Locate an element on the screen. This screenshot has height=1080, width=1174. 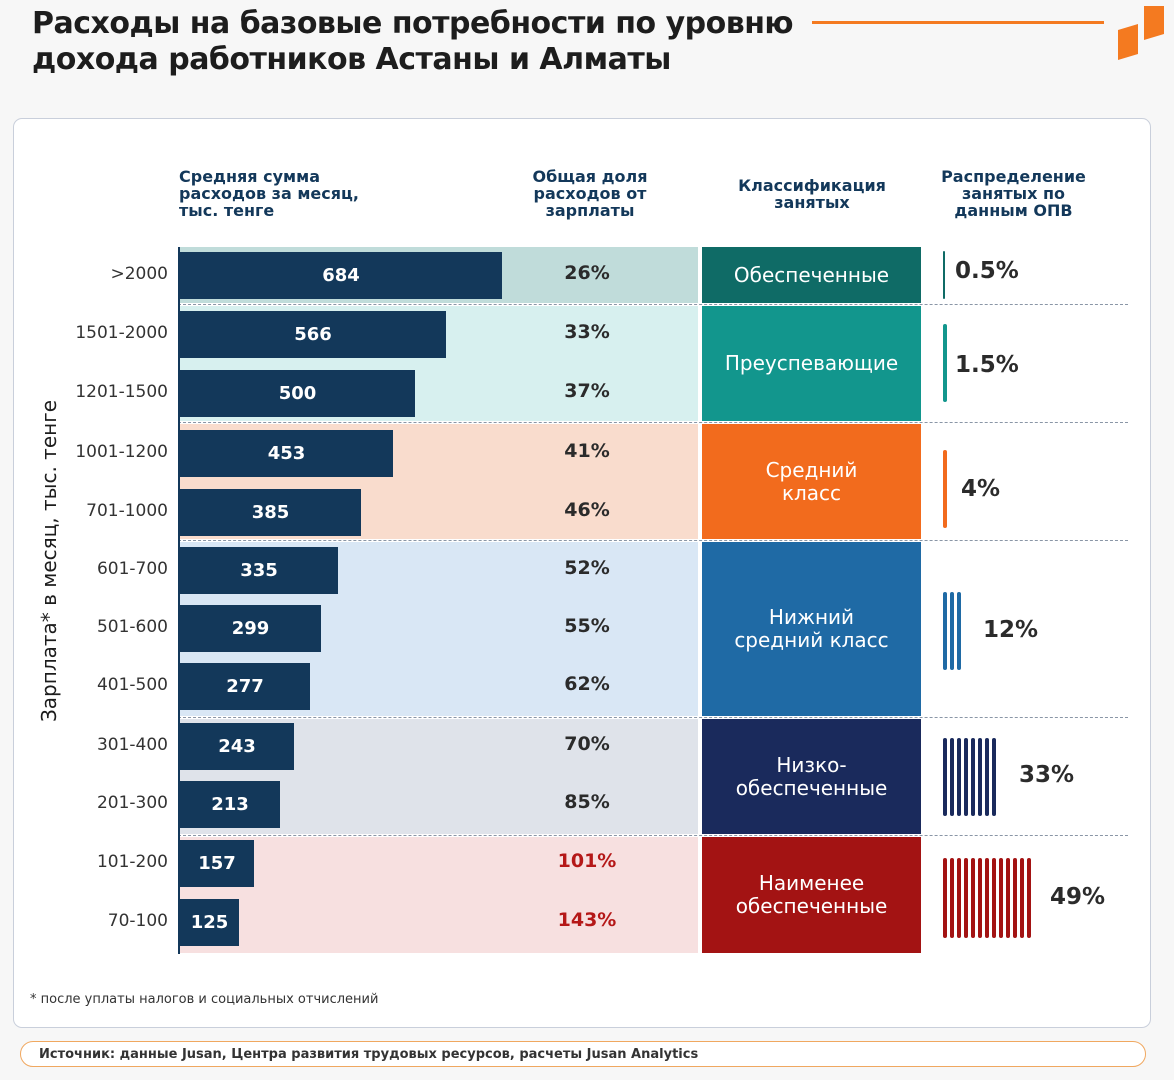
class-label-box: Средний класс is located at coordinates (811, 481).